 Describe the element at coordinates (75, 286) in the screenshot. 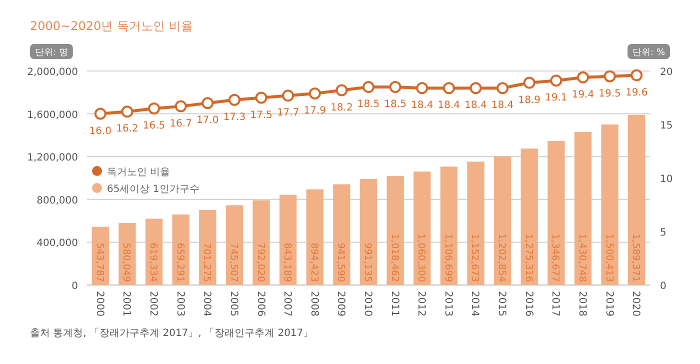

I see `y-tick-label: 0` at that location.